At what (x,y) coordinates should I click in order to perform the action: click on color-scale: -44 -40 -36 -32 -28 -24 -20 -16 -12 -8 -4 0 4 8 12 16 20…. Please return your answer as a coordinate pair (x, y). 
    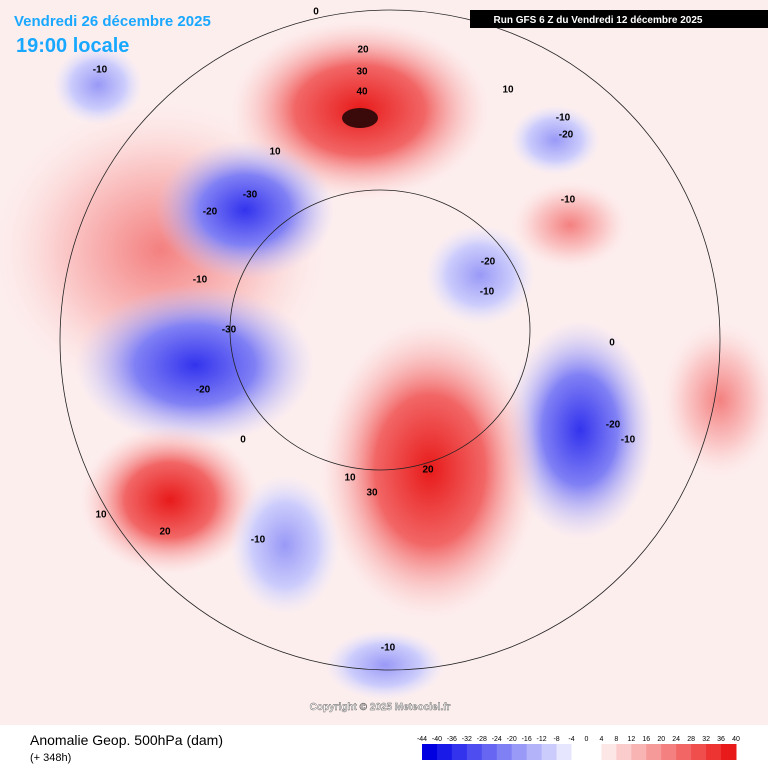
    Looking at the image, I should click on (578, 748).